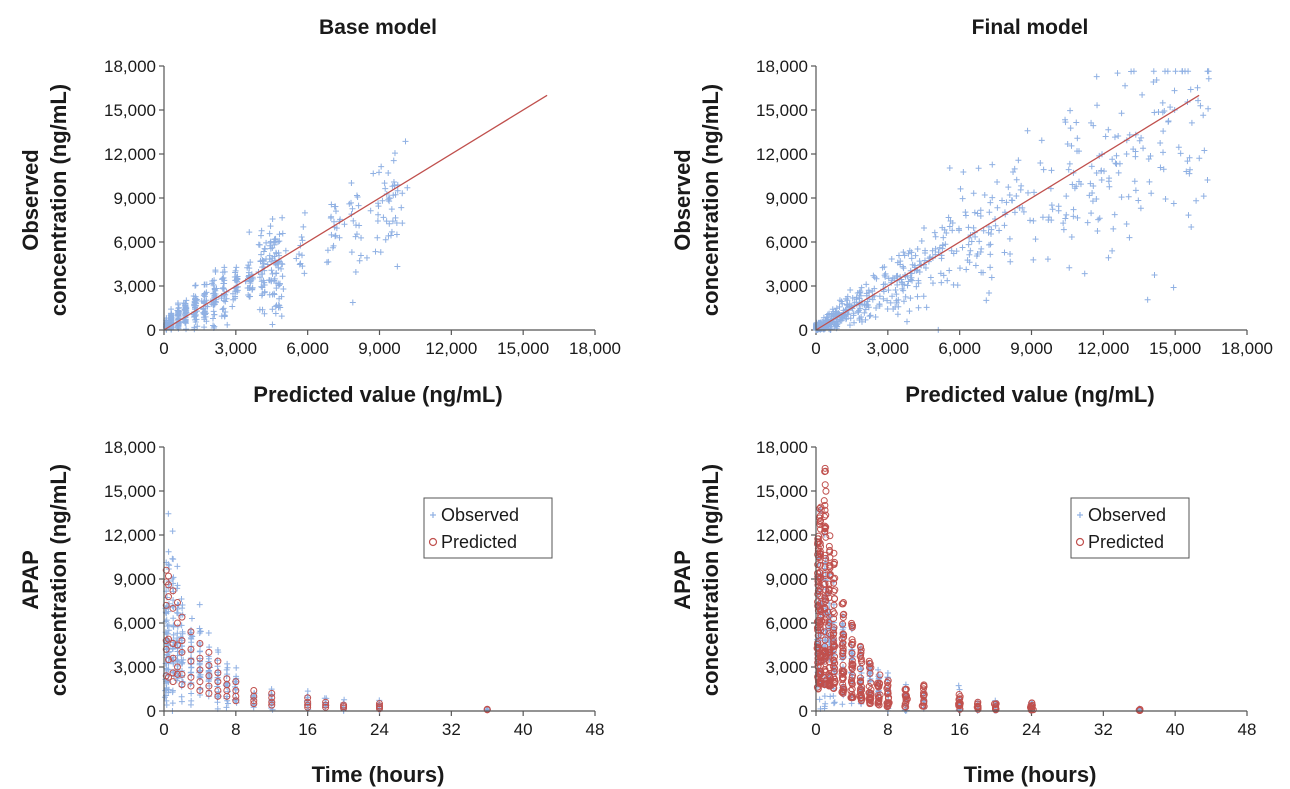 Image resolution: width=1290 pixels, height=789 pixels. What do you see at coordinates (134, 623) in the screenshot?
I see `y-tick-label: 6,000` at bounding box center [134, 623].